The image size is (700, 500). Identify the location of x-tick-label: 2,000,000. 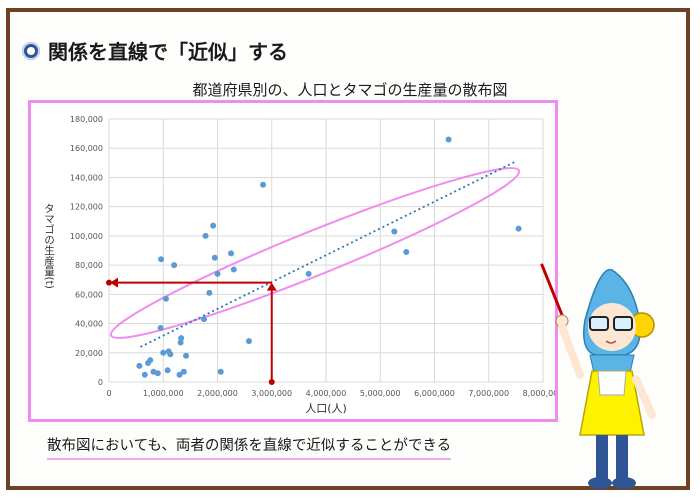
(217, 393).